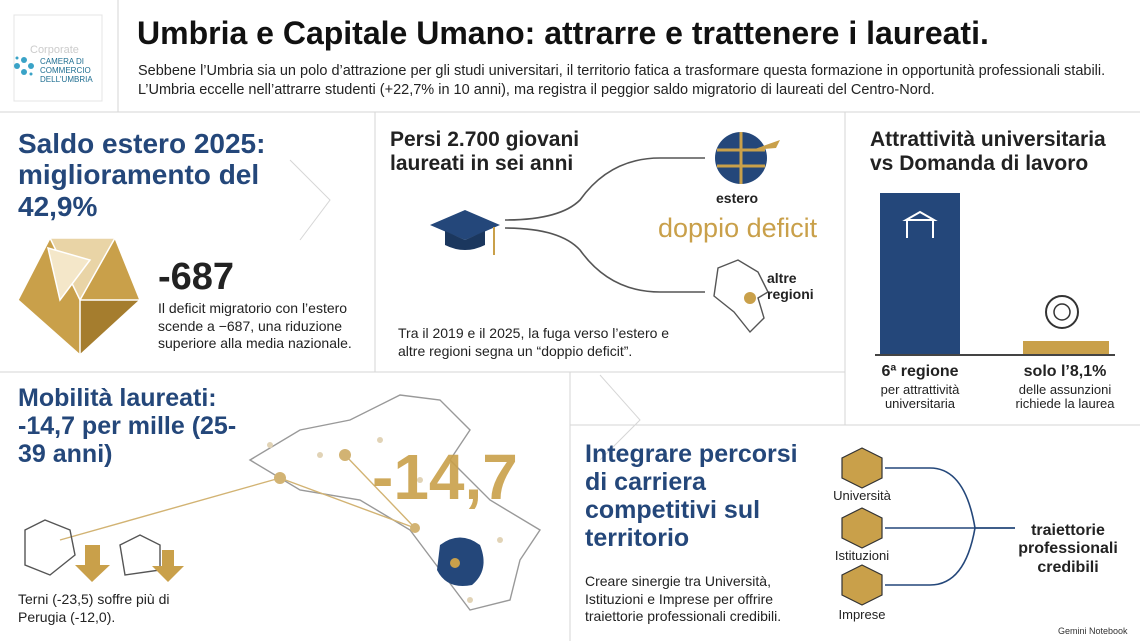  I want to click on left-head: 6ª regione, so click(920, 371).